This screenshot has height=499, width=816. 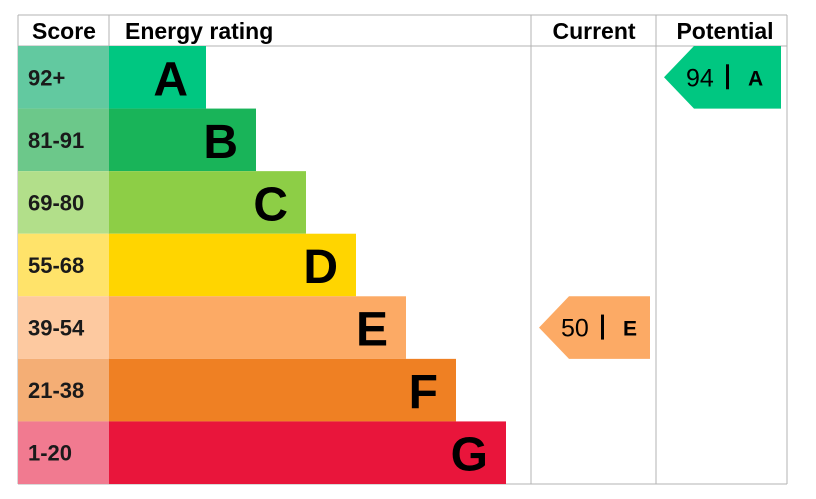 I want to click on score-cell-d, so click(x=63, y=265).